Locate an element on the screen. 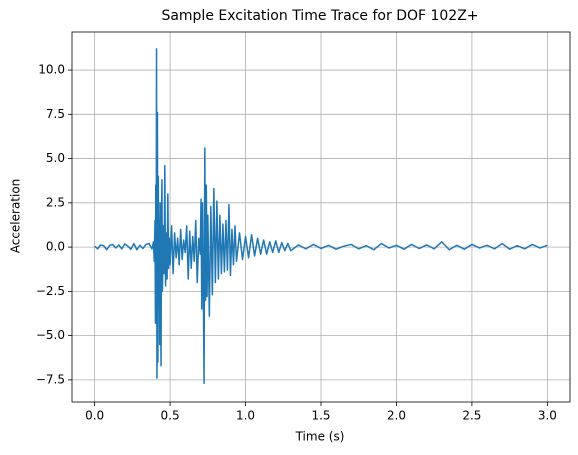 The height and width of the screenshot is (455, 578). x-tick-label: 3.0 is located at coordinates (547, 416).